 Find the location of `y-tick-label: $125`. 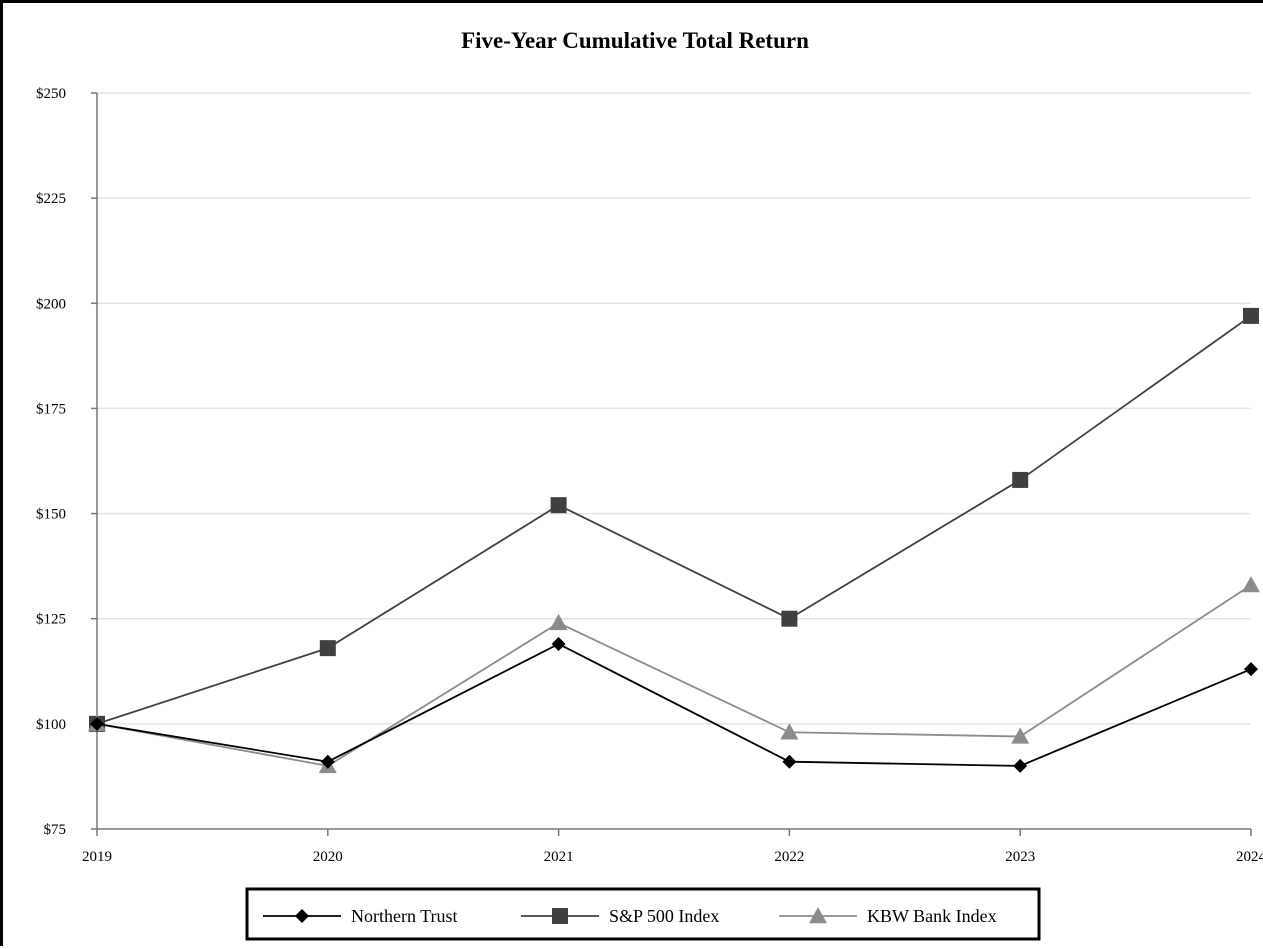

y-tick-label: $125 is located at coordinates (51, 620).